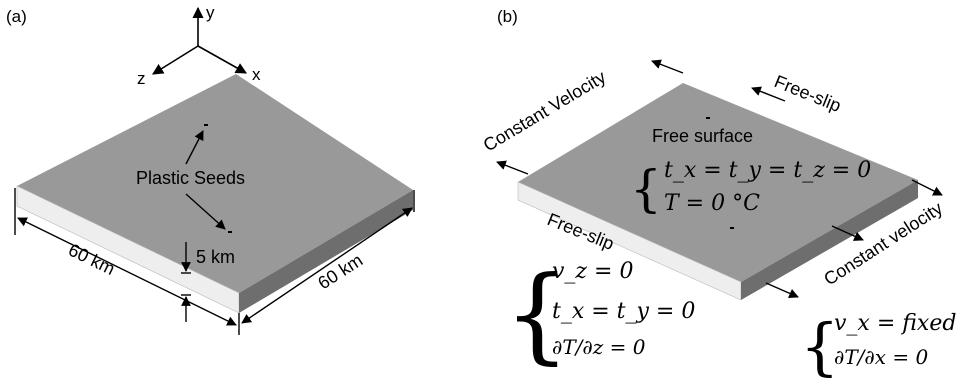 The image size is (971, 379). Describe the element at coordinates (712, 203) in the screenshot. I see `free-surface-eq2: T = 0 °C` at that location.